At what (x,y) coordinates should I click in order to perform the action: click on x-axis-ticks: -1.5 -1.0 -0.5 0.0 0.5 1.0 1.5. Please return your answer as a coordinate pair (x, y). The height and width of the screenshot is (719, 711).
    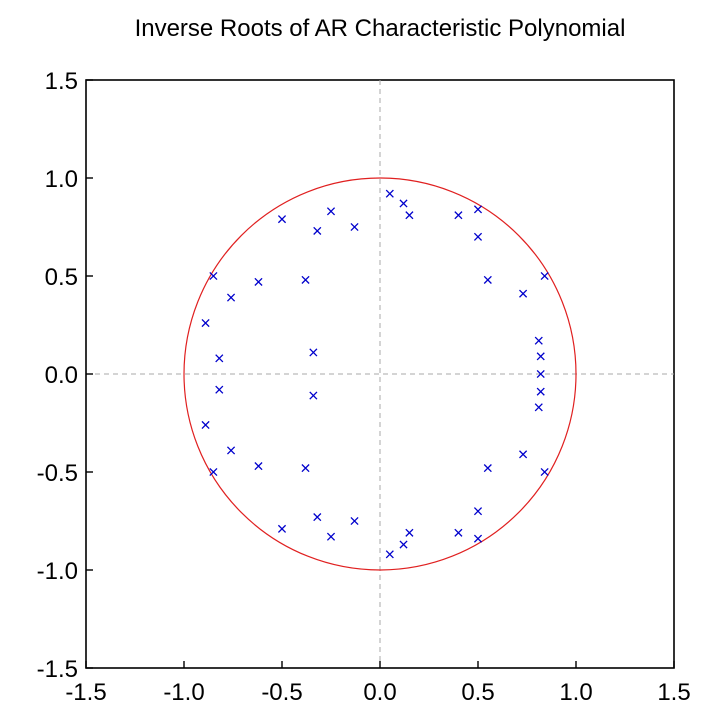
    Looking at the image, I should click on (378, 683).